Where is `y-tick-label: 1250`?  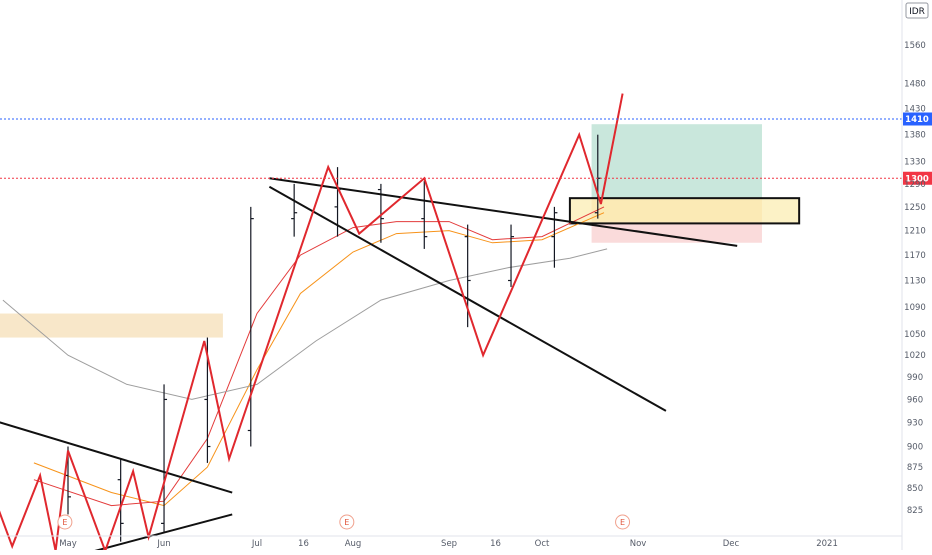 y-tick-label: 1250 is located at coordinates (915, 208).